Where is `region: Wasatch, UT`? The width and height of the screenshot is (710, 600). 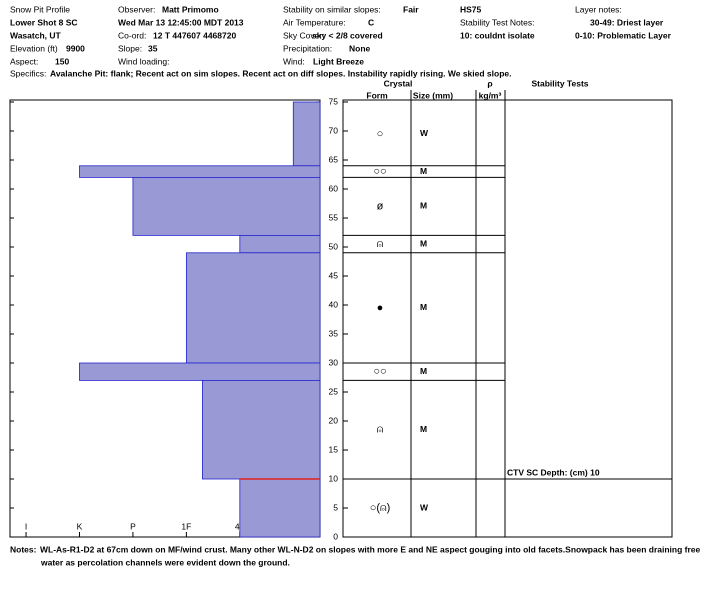 region: Wasatch, UT is located at coordinates (36, 35).